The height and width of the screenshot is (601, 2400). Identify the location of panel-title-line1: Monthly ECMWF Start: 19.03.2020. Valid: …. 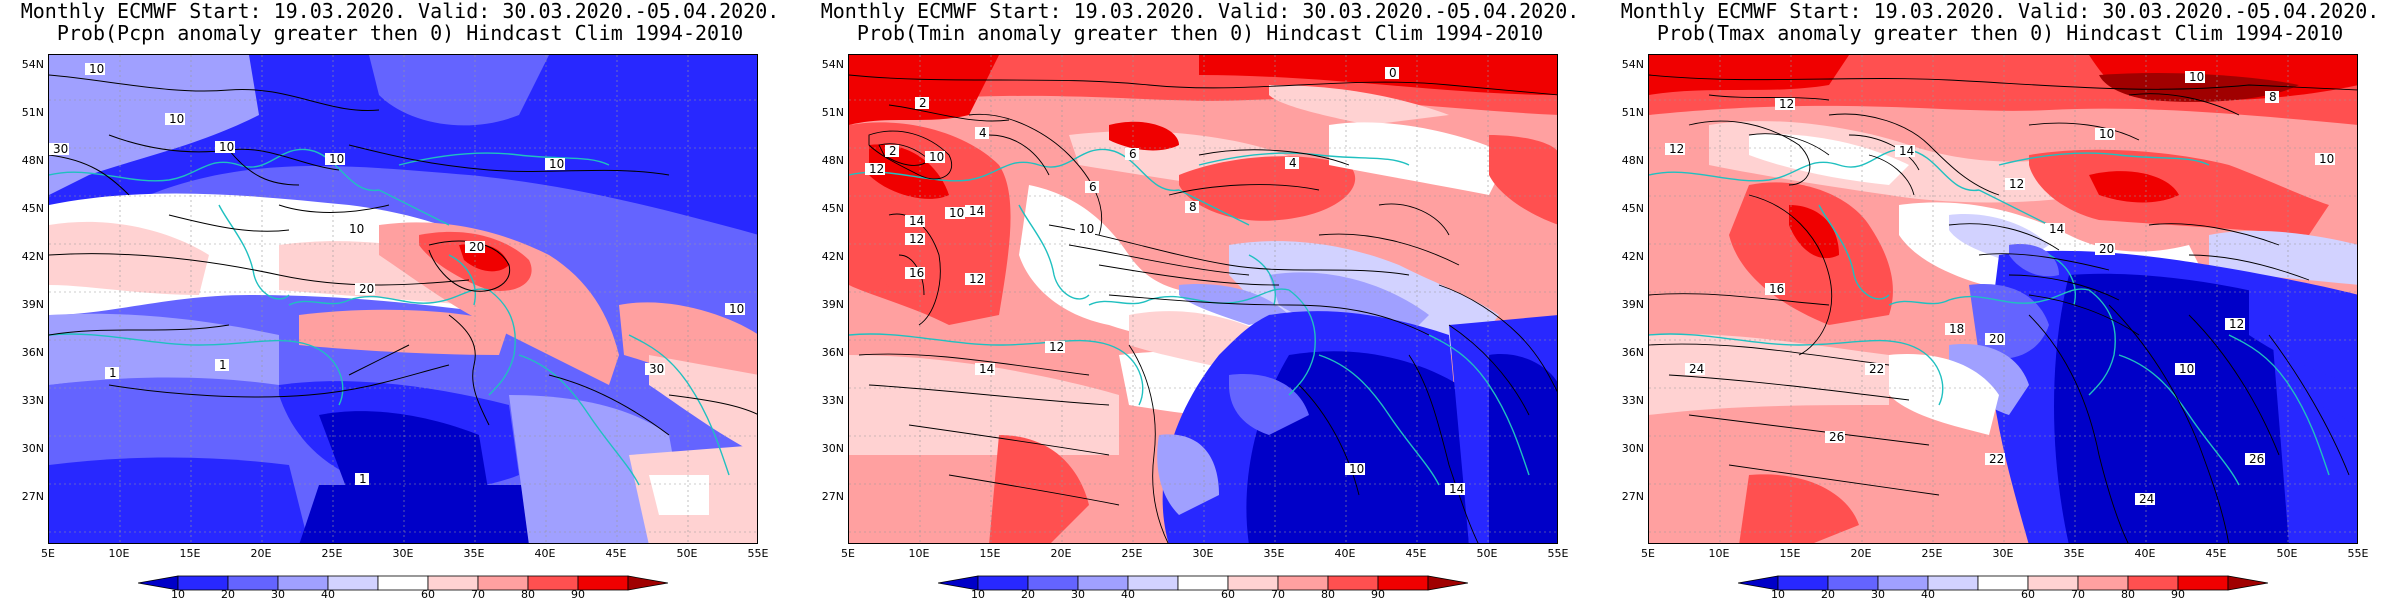
(1200, 11).